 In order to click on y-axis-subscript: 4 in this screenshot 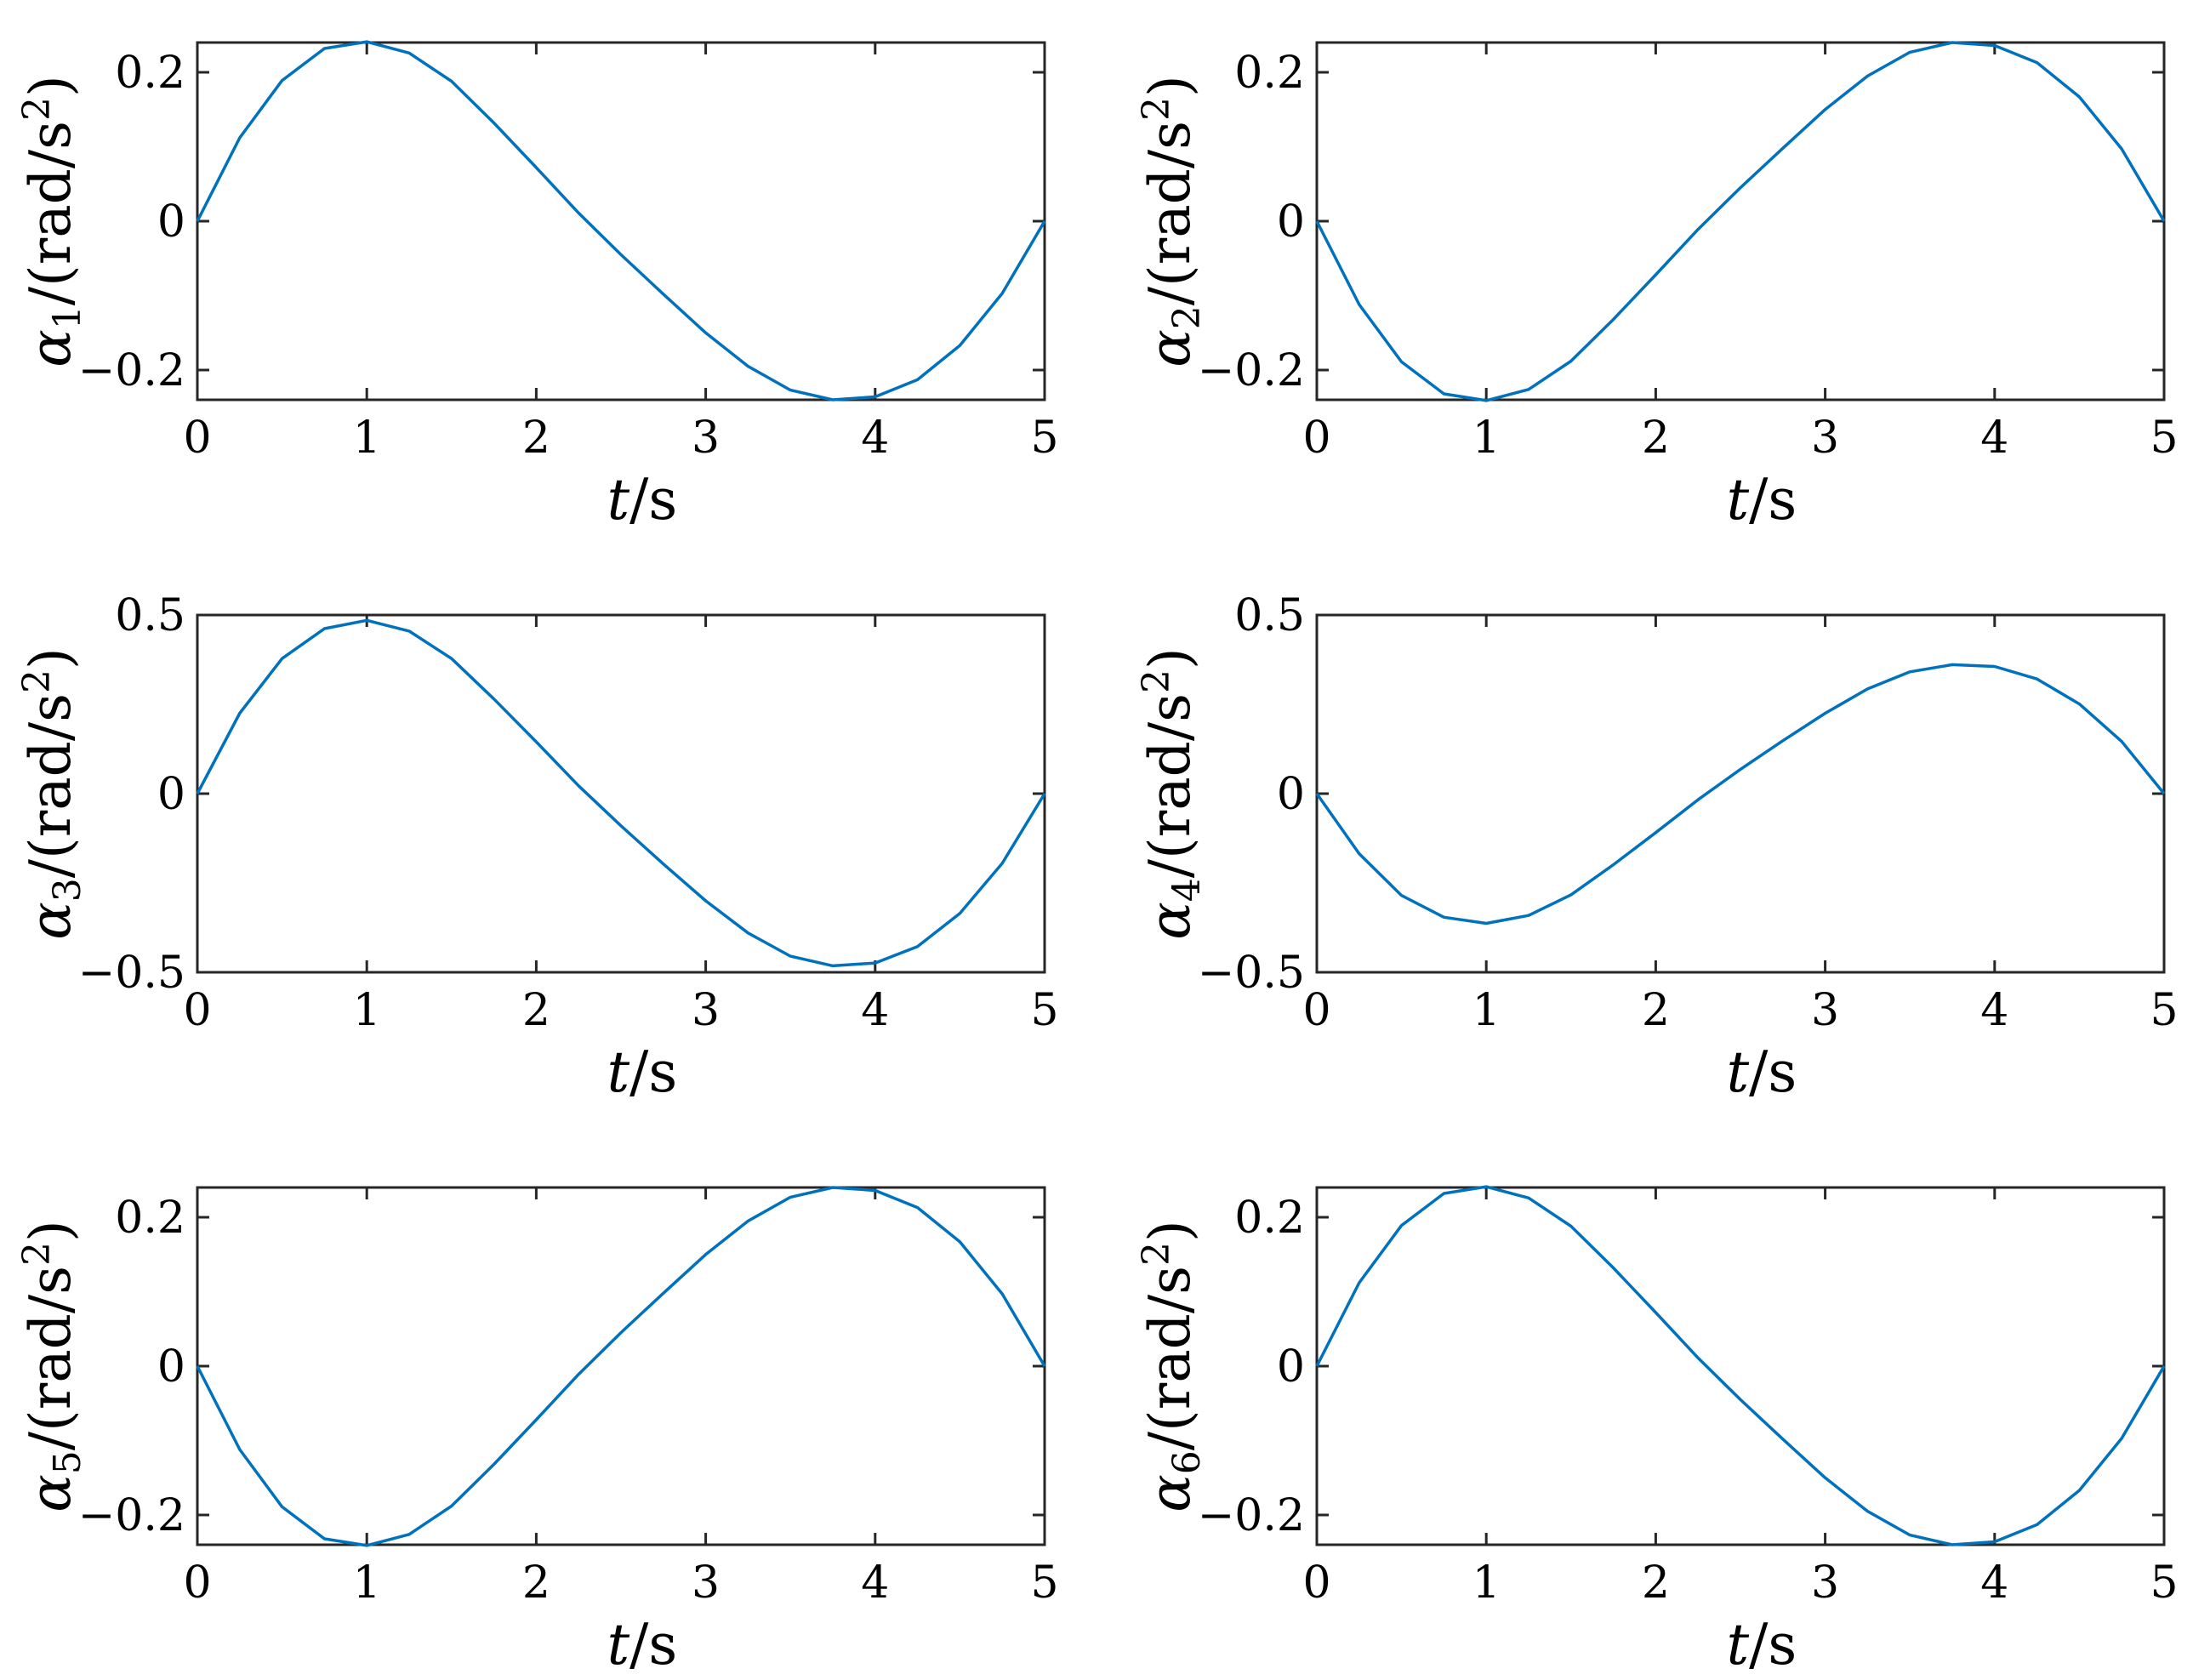, I will do `click(1187, 890)`.